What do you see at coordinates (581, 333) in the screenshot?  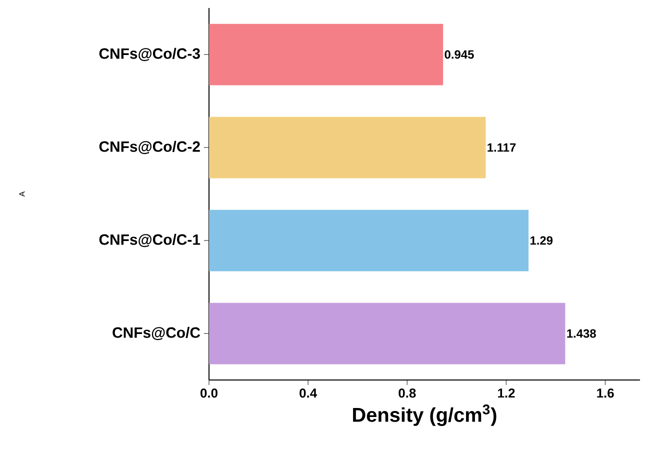 I see `data-label: 1.438` at bounding box center [581, 333].